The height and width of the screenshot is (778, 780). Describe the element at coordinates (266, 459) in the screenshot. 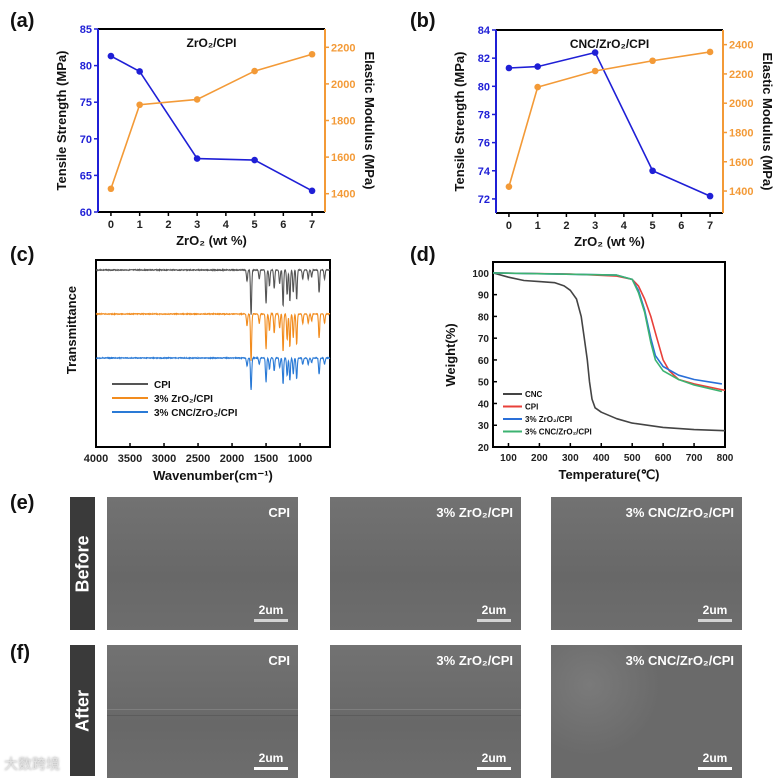

I see `x-tick-label: 1500` at that location.